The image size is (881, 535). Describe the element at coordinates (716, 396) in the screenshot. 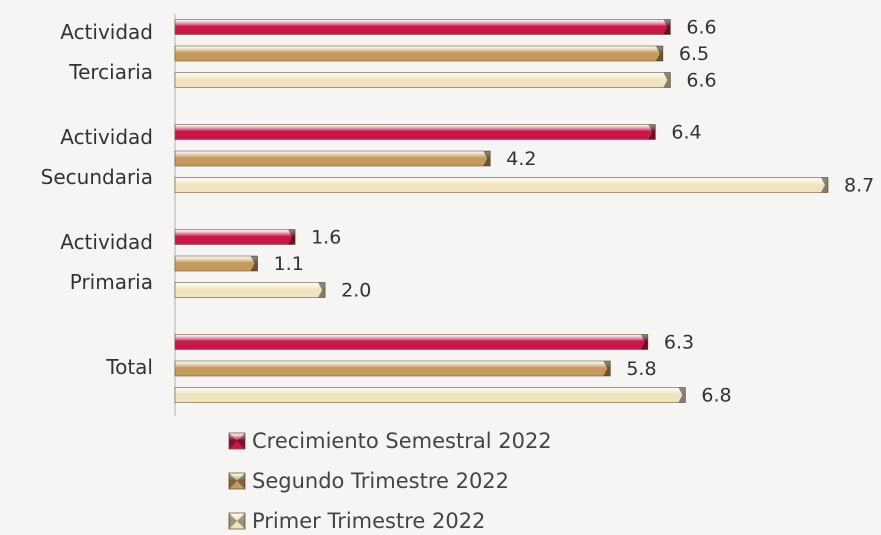

I see `value-label: 6.8` at that location.